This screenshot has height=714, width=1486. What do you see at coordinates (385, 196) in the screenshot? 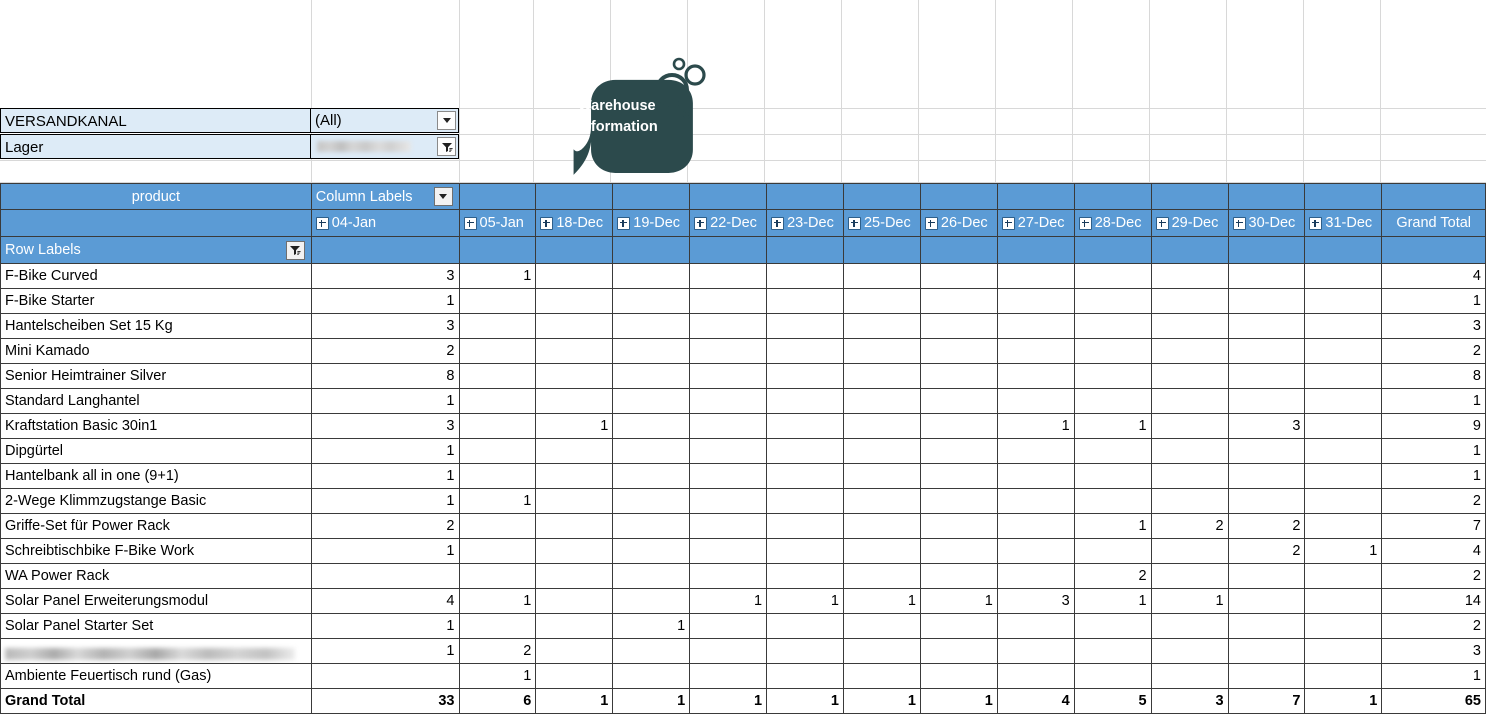
I see `column-labels-header: Column Labels` at bounding box center [385, 196].